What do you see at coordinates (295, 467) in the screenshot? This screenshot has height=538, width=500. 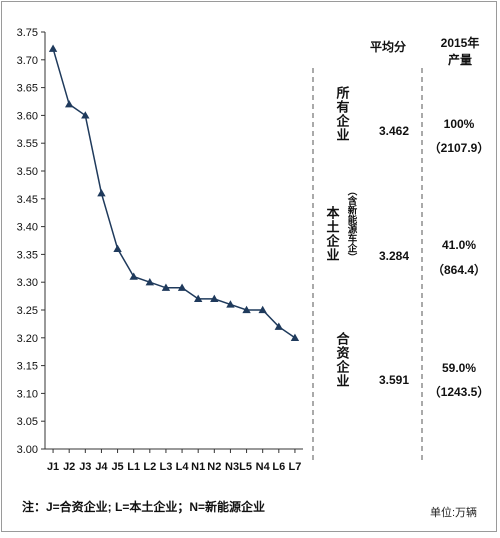 I see `x-tick-label: L7` at bounding box center [295, 467].